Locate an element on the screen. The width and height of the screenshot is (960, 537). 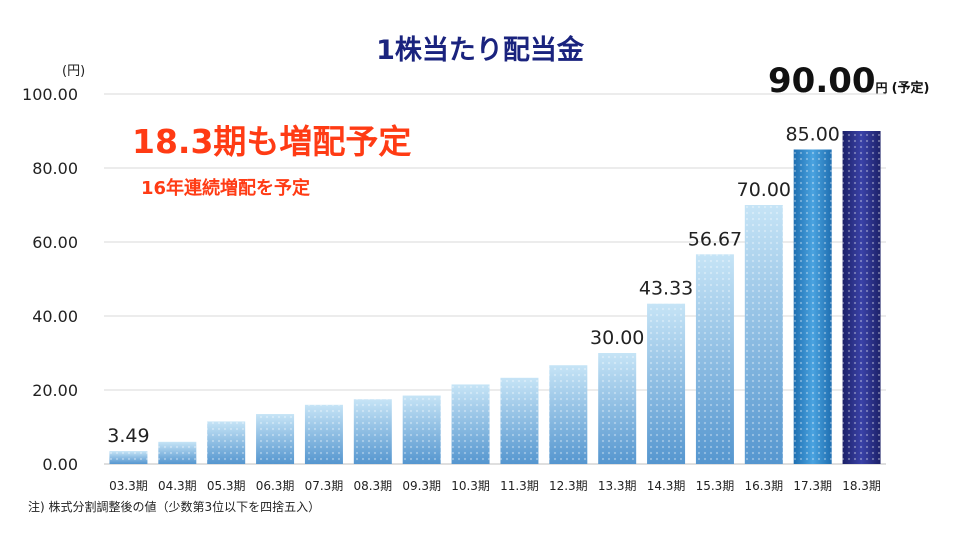
x-tick-label: 05.3期 is located at coordinates (226, 486).